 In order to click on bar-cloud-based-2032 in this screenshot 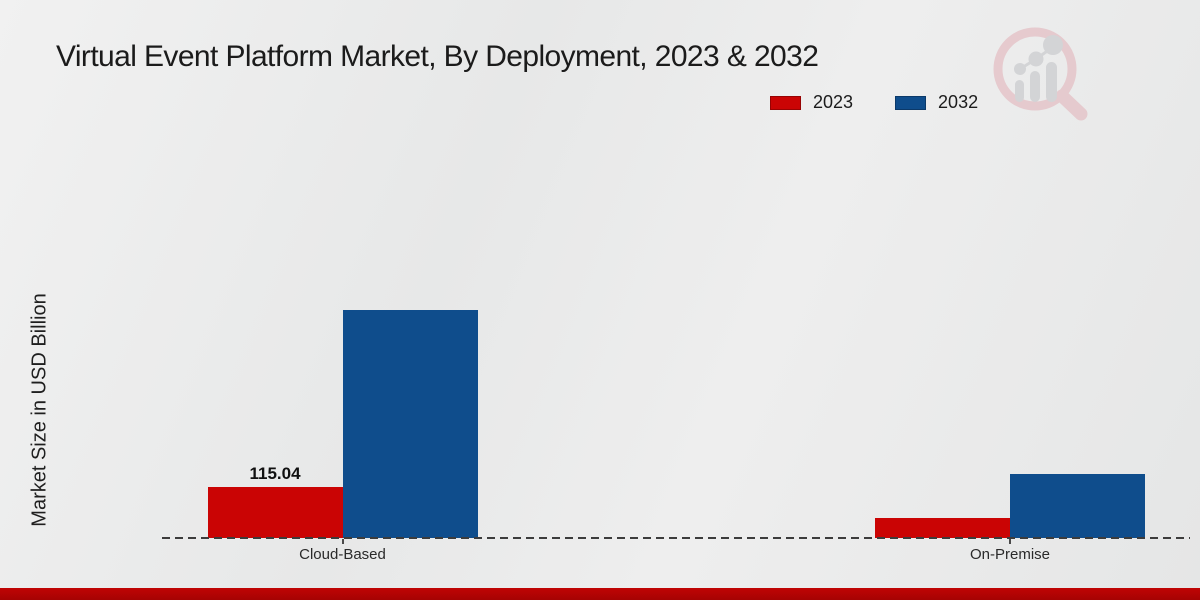, I will do `click(410, 424)`.